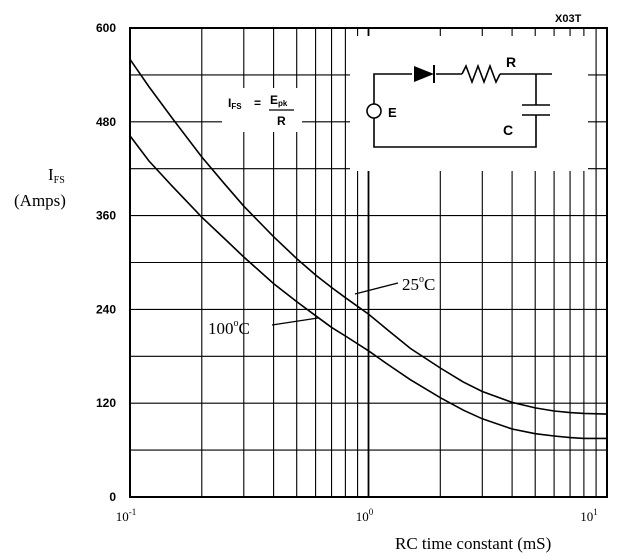 This screenshot has height=558, width=623. Describe the element at coordinates (281, 121) in the screenshot. I see `formula-denominator: R` at that location.